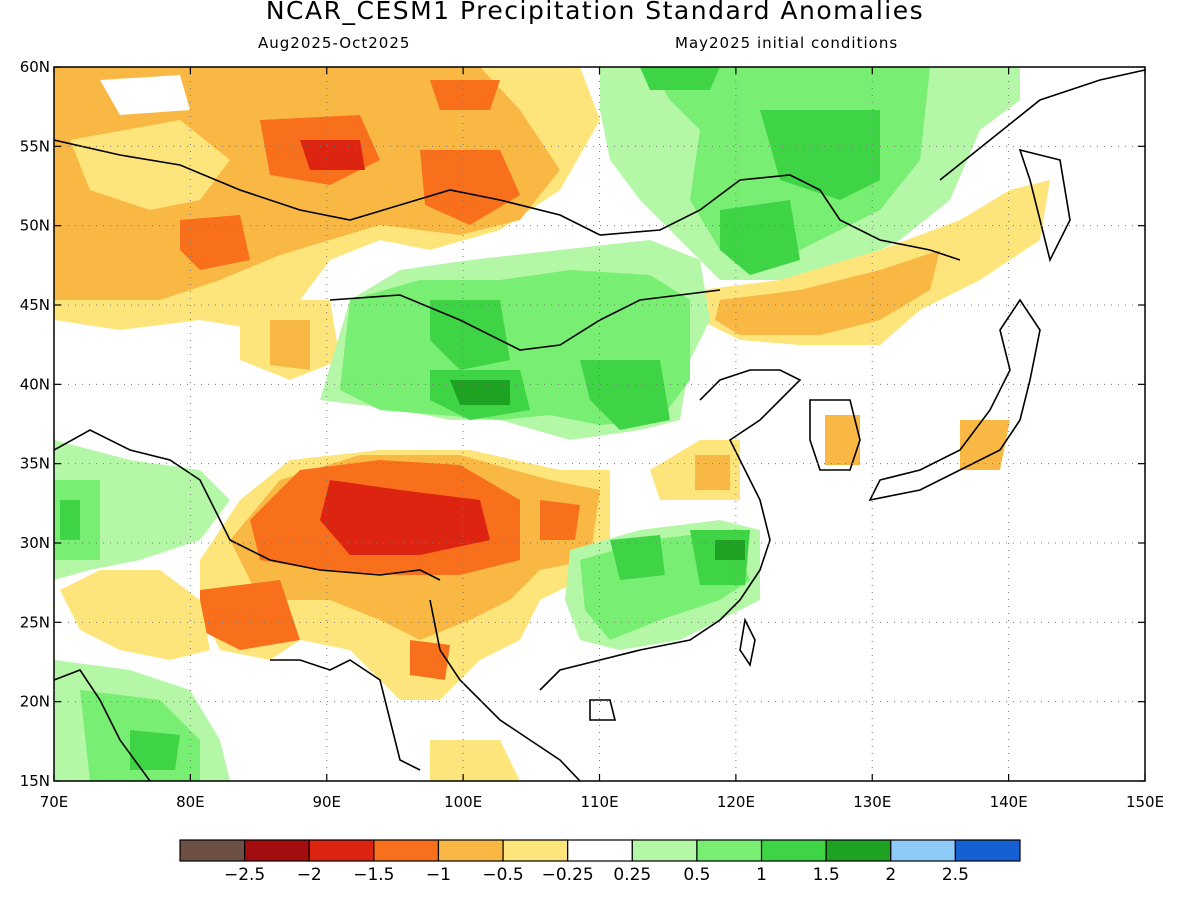  I want to click on lat-labels: 60N 55N 50N 45N 40N 35N 30N 25N 20N 15N, so click(35, 424).